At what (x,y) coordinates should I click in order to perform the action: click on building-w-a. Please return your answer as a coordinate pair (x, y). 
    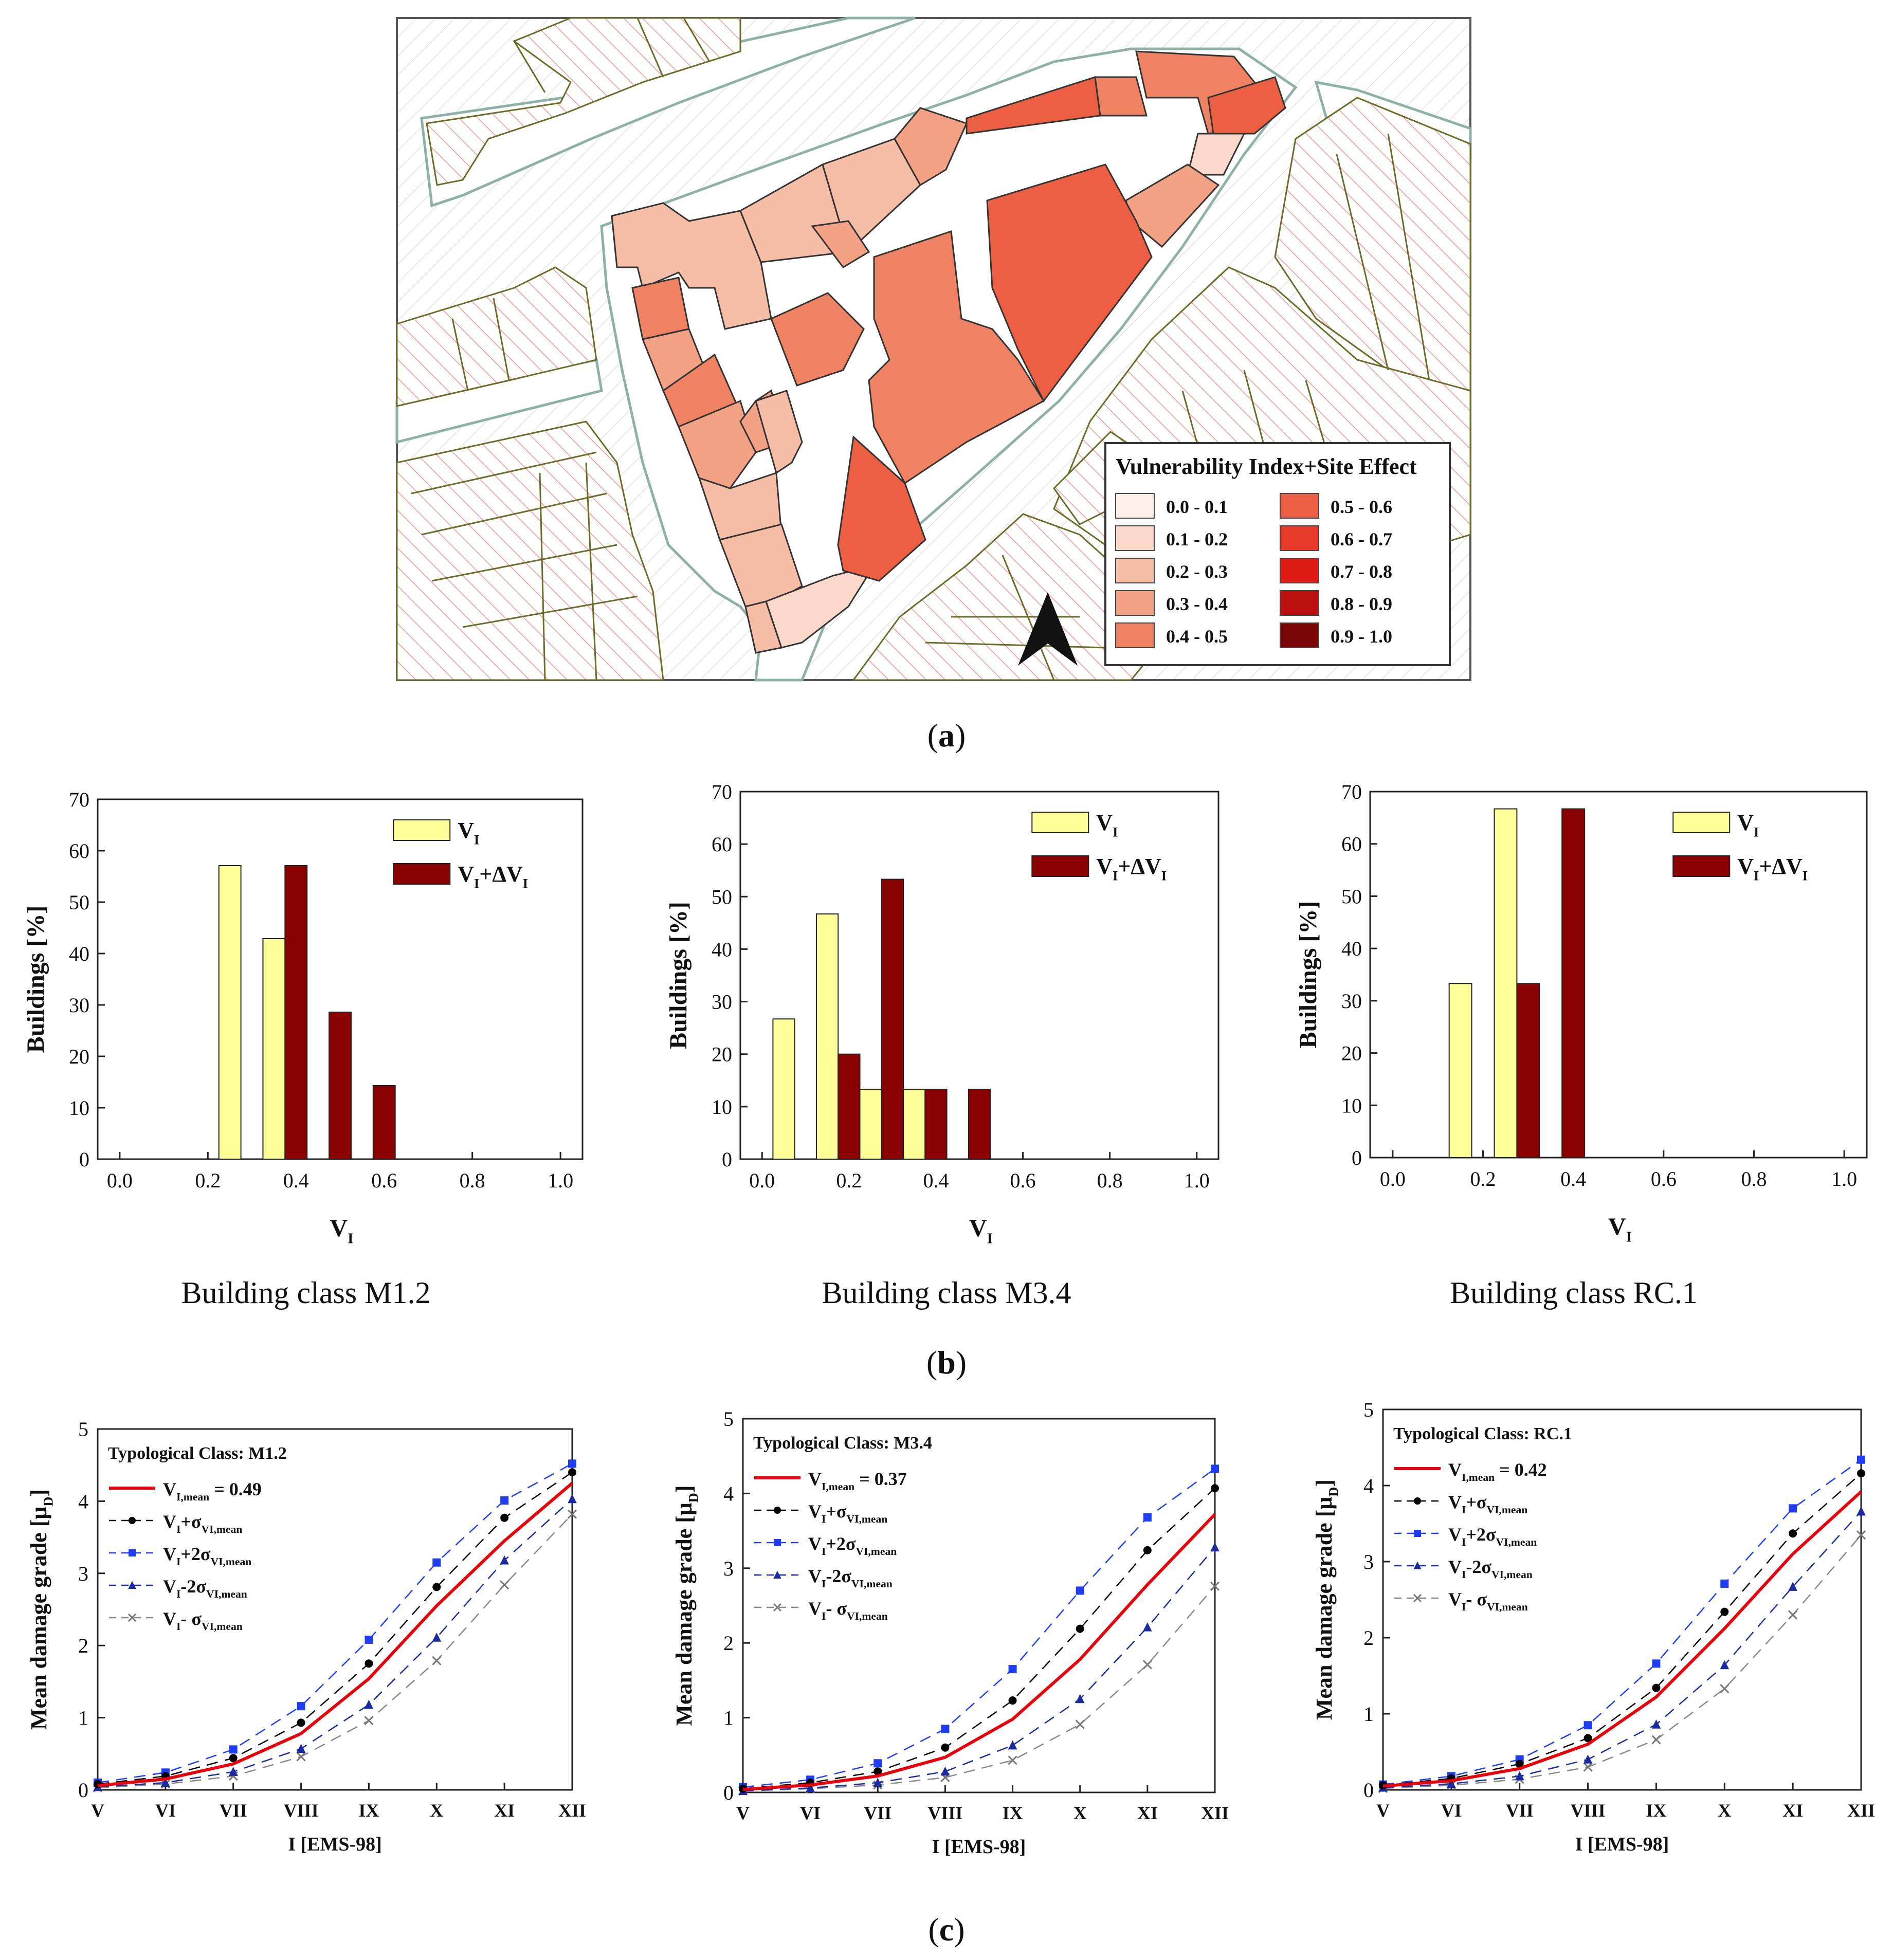
    Looking at the image, I should click on (661, 308).